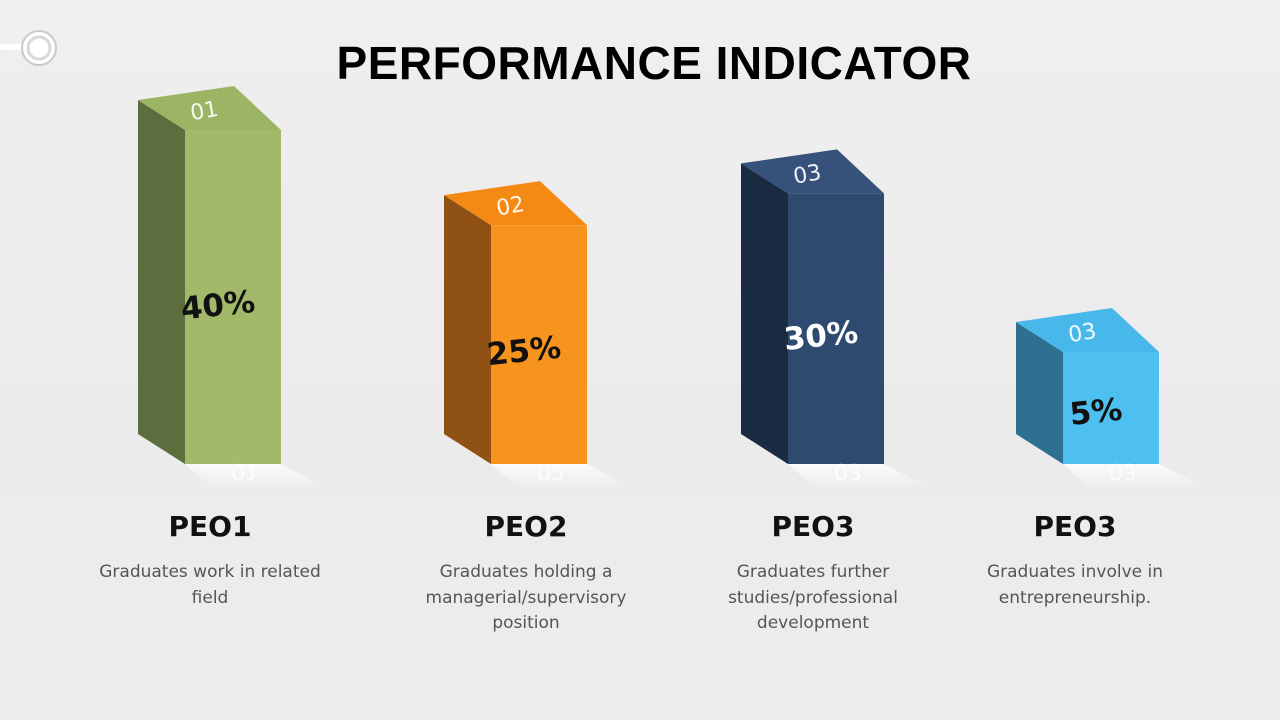 The height and width of the screenshot is (720, 1280). Describe the element at coordinates (1075, 585) in the screenshot. I see `peo-description: Graduates involve in entrepreneurship.` at that location.